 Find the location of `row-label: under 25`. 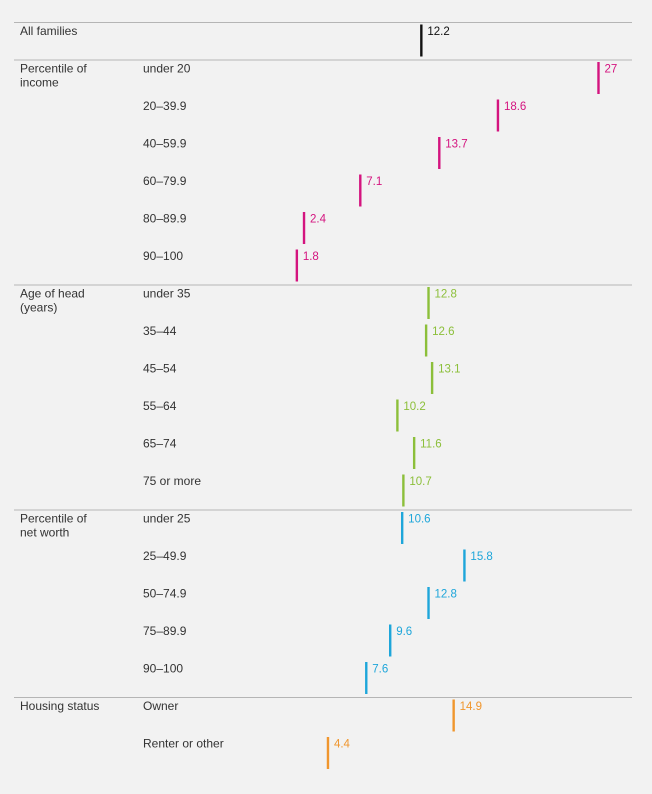

row-label: under 25 is located at coordinates (167, 519).